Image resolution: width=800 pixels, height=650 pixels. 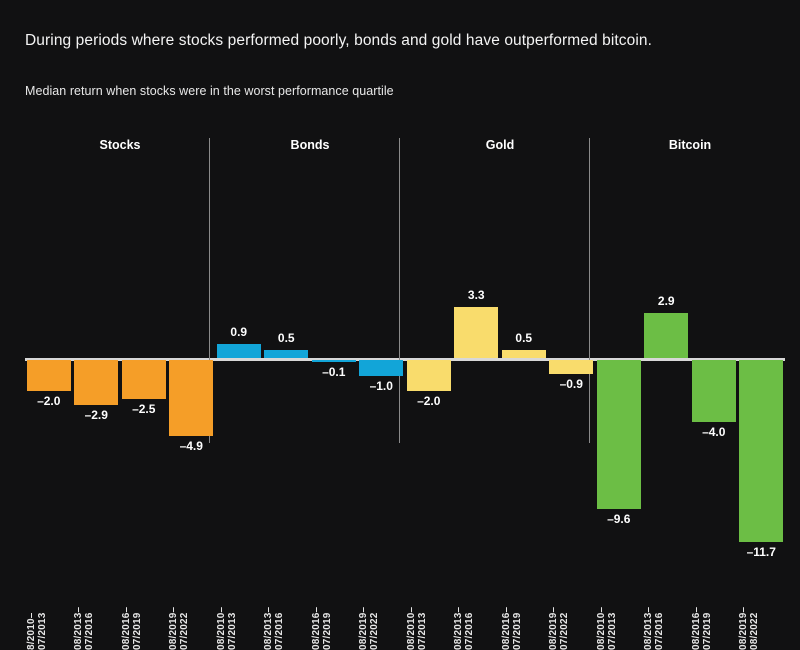 What do you see at coordinates (666, 300) in the screenshot?
I see `bar-value-label: 2.9` at bounding box center [666, 300].